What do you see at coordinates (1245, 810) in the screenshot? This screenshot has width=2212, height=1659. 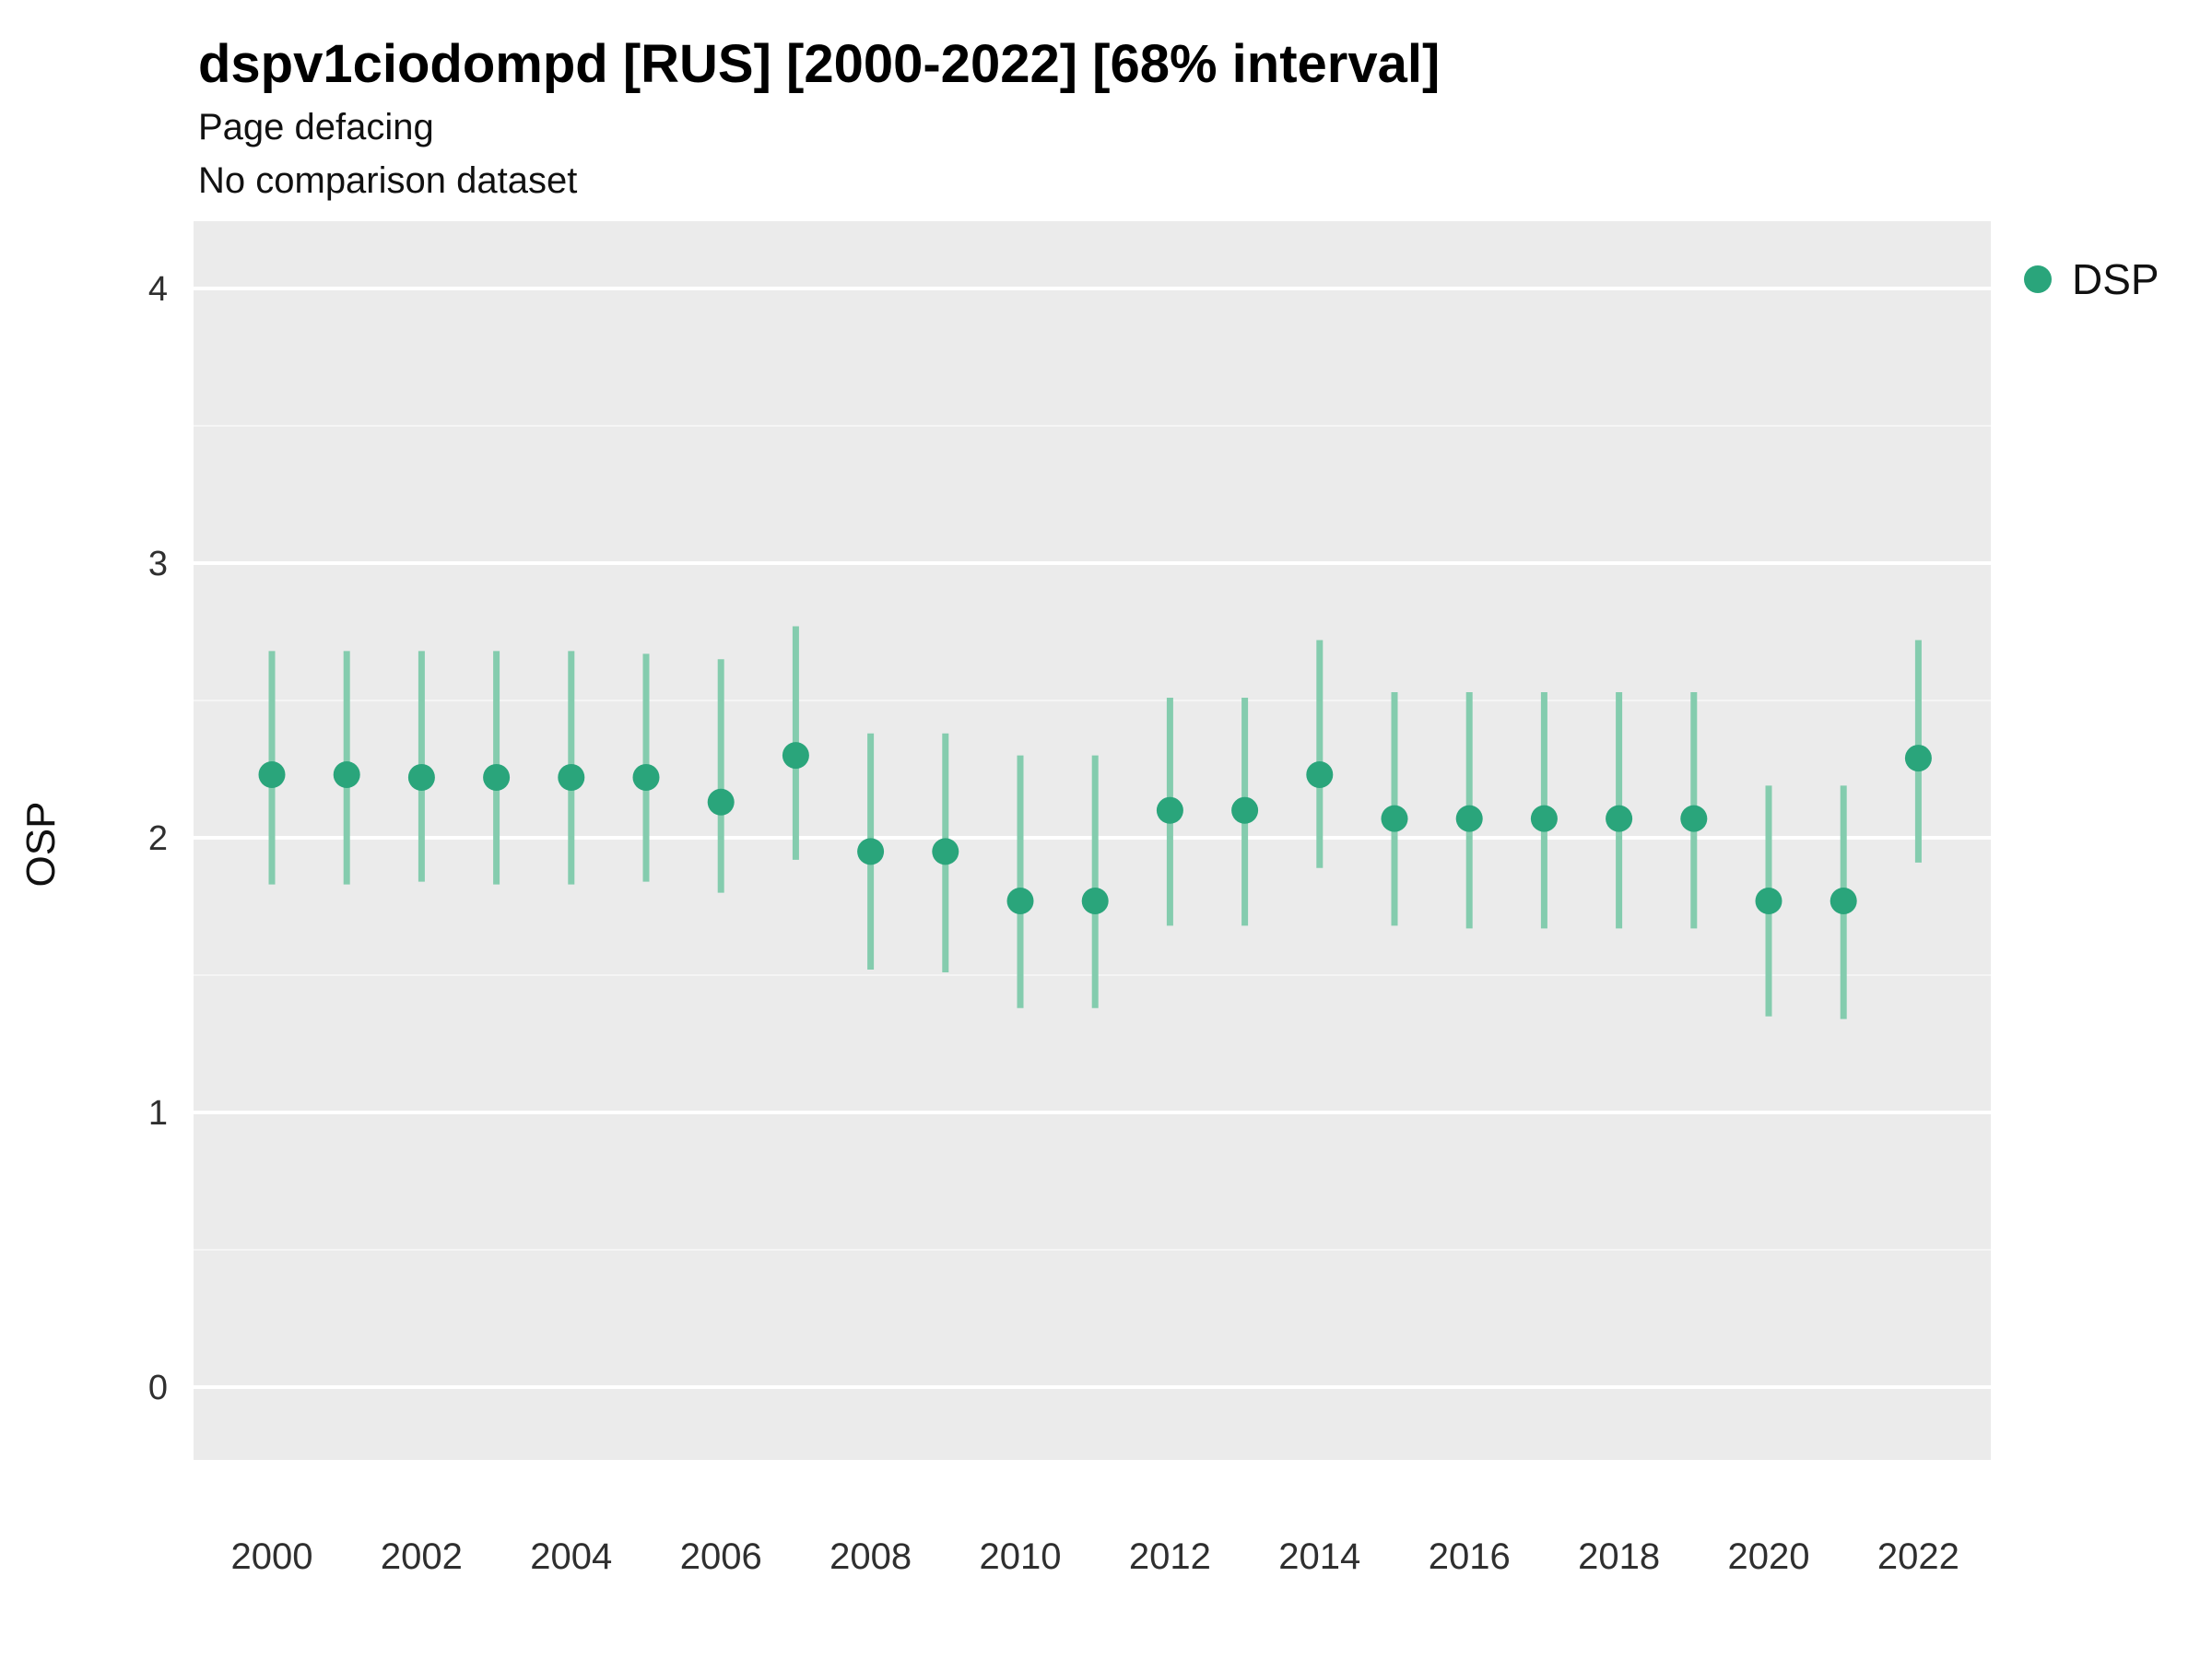 I see `point-2013` at bounding box center [1245, 810].